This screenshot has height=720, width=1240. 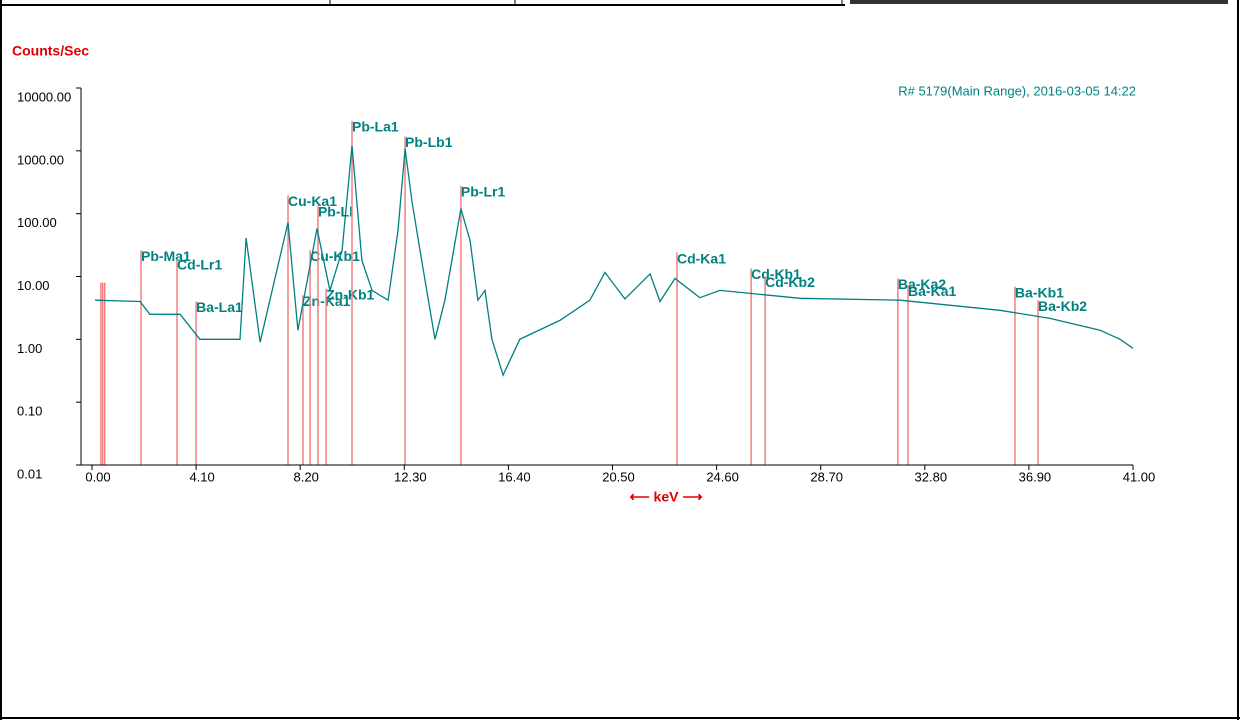 I want to click on element-label: Ba-Ka2, so click(x=922, y=284).